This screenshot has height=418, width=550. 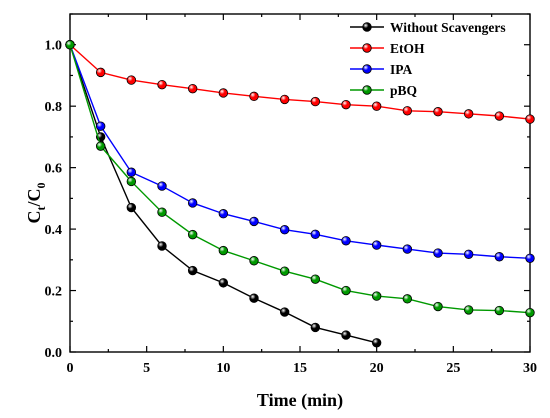 I want to click on x-tick-label: 5, so click(x=146, y=368).